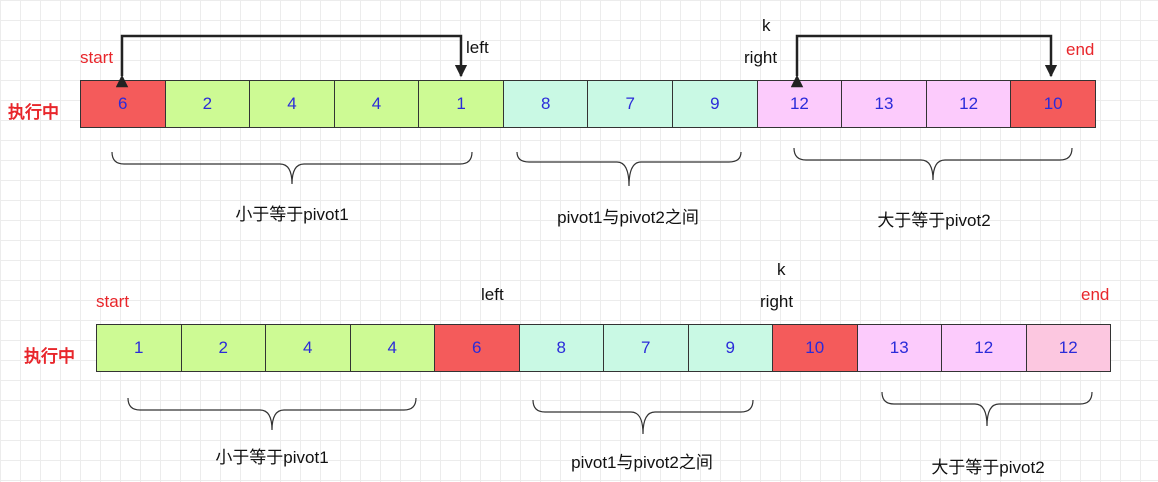  Describe the element at coordinates (781, 269) in the screenshot. I see `row2-k-marker: k` at that location.